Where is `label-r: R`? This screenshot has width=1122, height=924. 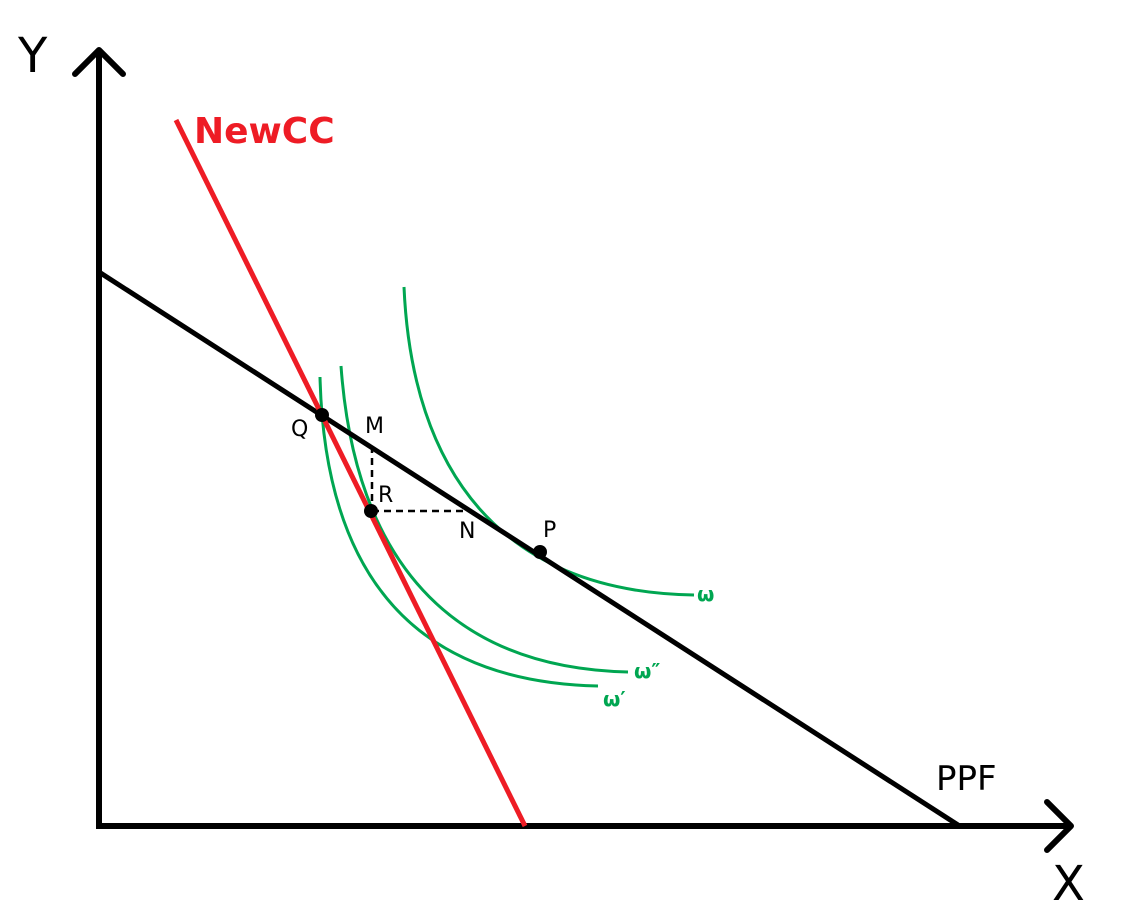
label-r: R is located at coordinates (385, 495).